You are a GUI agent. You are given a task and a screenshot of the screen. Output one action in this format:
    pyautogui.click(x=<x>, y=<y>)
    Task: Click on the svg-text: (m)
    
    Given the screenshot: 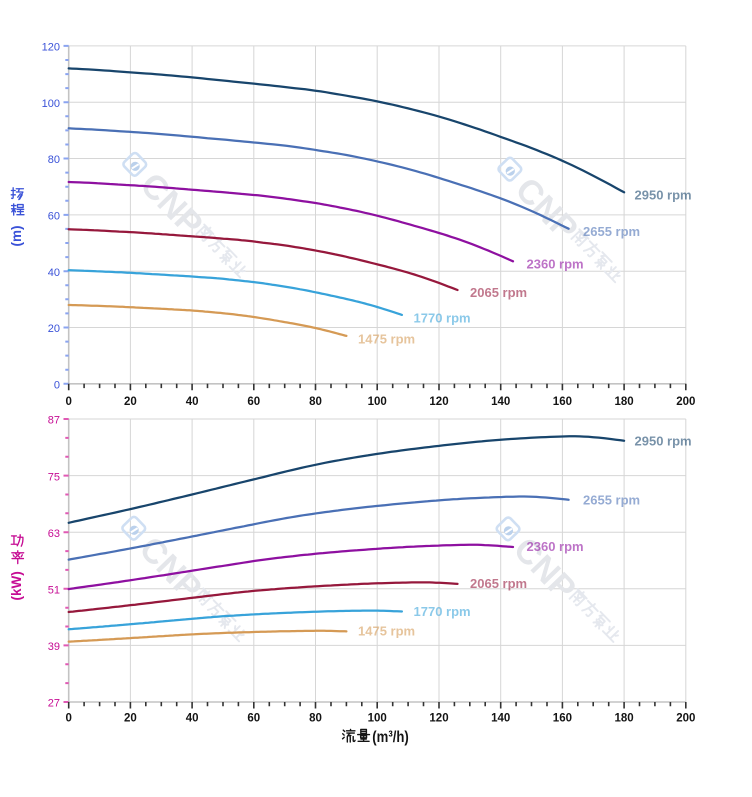 What is the action you would take?
    pyautogui.click(x=16, y=236)
    